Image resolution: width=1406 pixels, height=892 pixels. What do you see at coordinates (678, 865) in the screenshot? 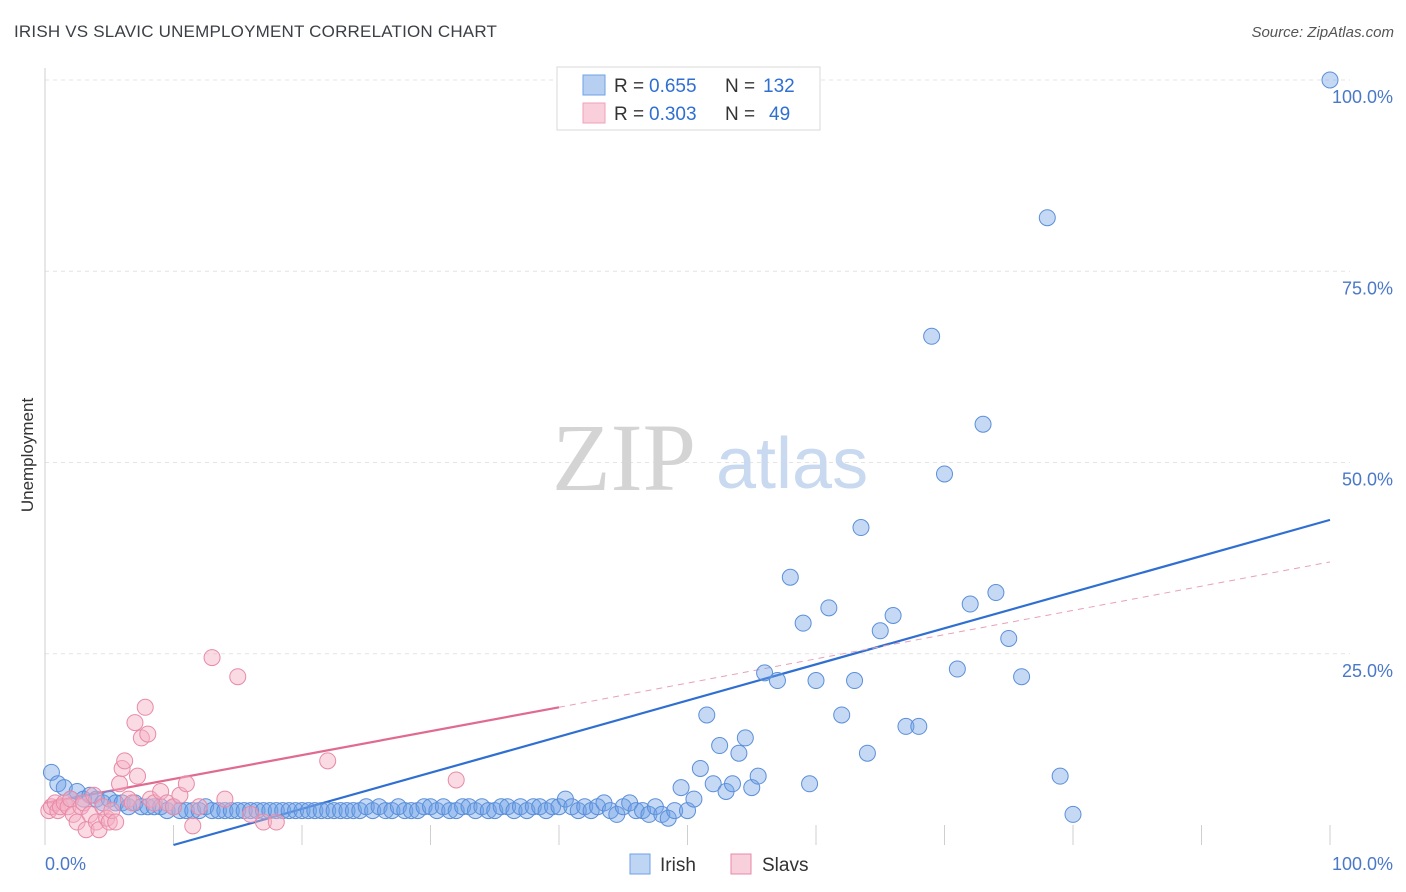
I see `series-legend-label-irish: Irish` at bounding box center [678, 865].